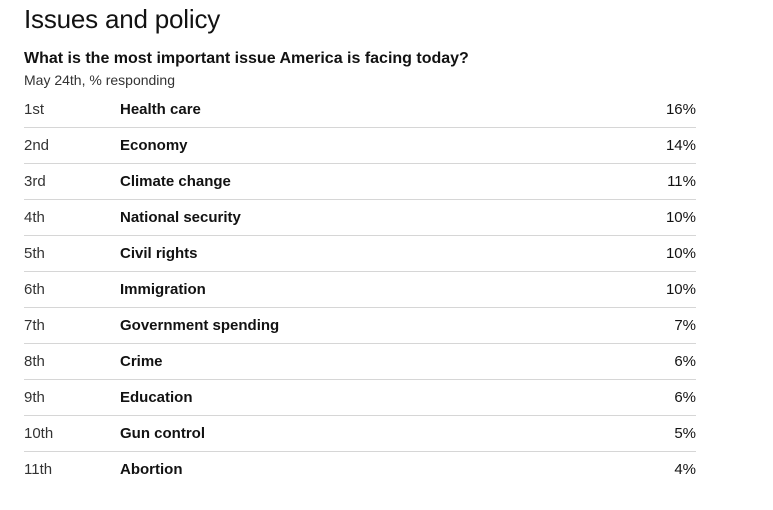 This screenshot has width=773, height=510. What do you see at coordinates (159, 253) in the screenshot?
I see `issue-label: Civil rights` at bounding box center [159, 253].